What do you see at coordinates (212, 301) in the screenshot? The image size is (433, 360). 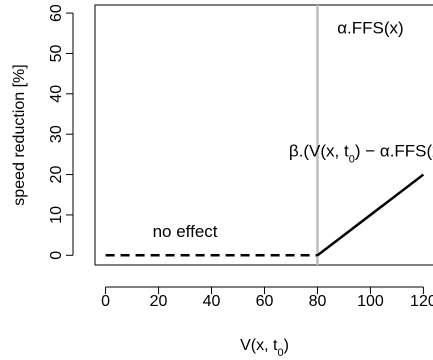 I see `x-tick-label: 40` at bounding box center [212, 301].